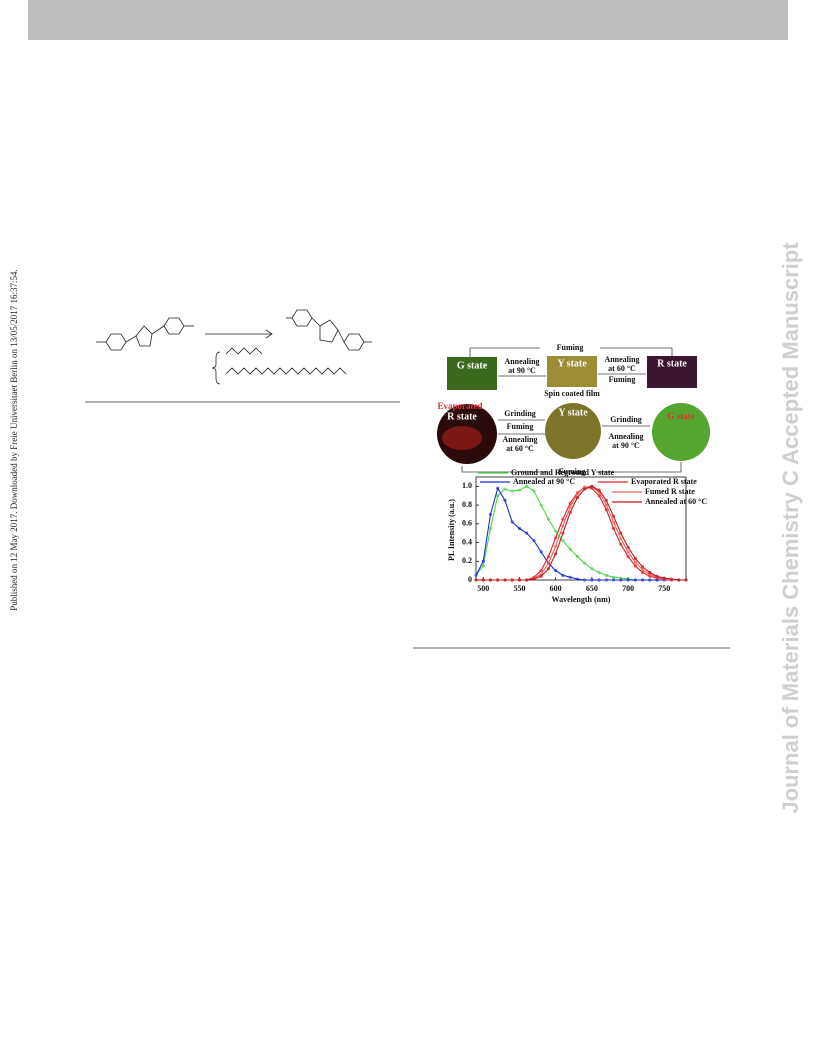 The width and height of the screenshot is (816, 1061). What do you see at coordinates (664, 481) in the screenshot?
I see `legend-label: Evaporated R state` at bounding box center [664, 481].